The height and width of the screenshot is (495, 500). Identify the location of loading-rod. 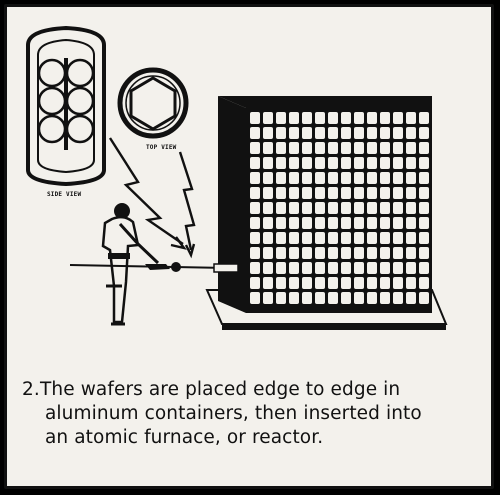
(154, 267).